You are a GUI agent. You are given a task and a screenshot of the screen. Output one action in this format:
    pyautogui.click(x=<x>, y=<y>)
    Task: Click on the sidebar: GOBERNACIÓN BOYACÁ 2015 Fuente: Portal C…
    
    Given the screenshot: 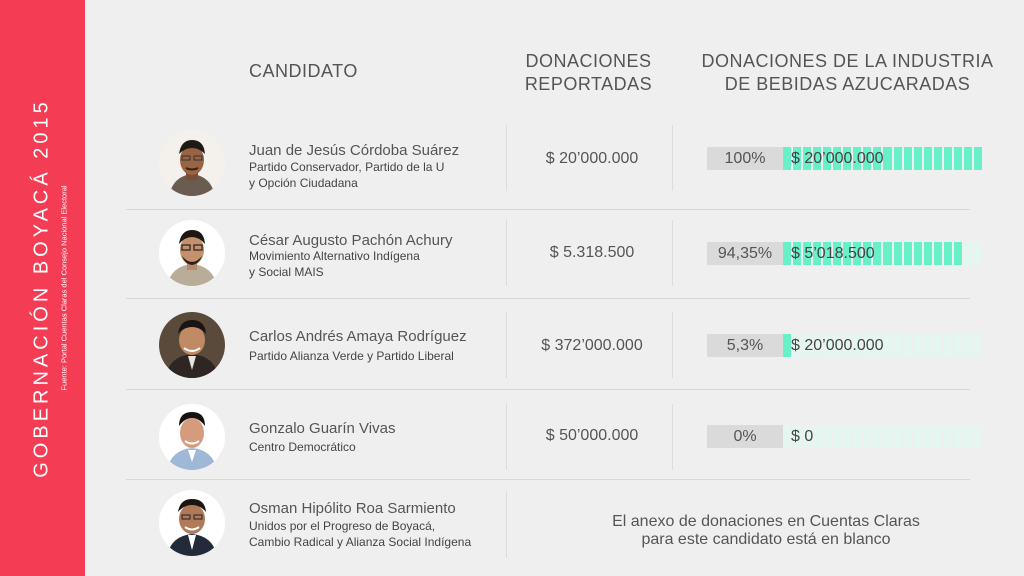 What is the action you would take?
    pyautogui.click(x=42, y=288)
    